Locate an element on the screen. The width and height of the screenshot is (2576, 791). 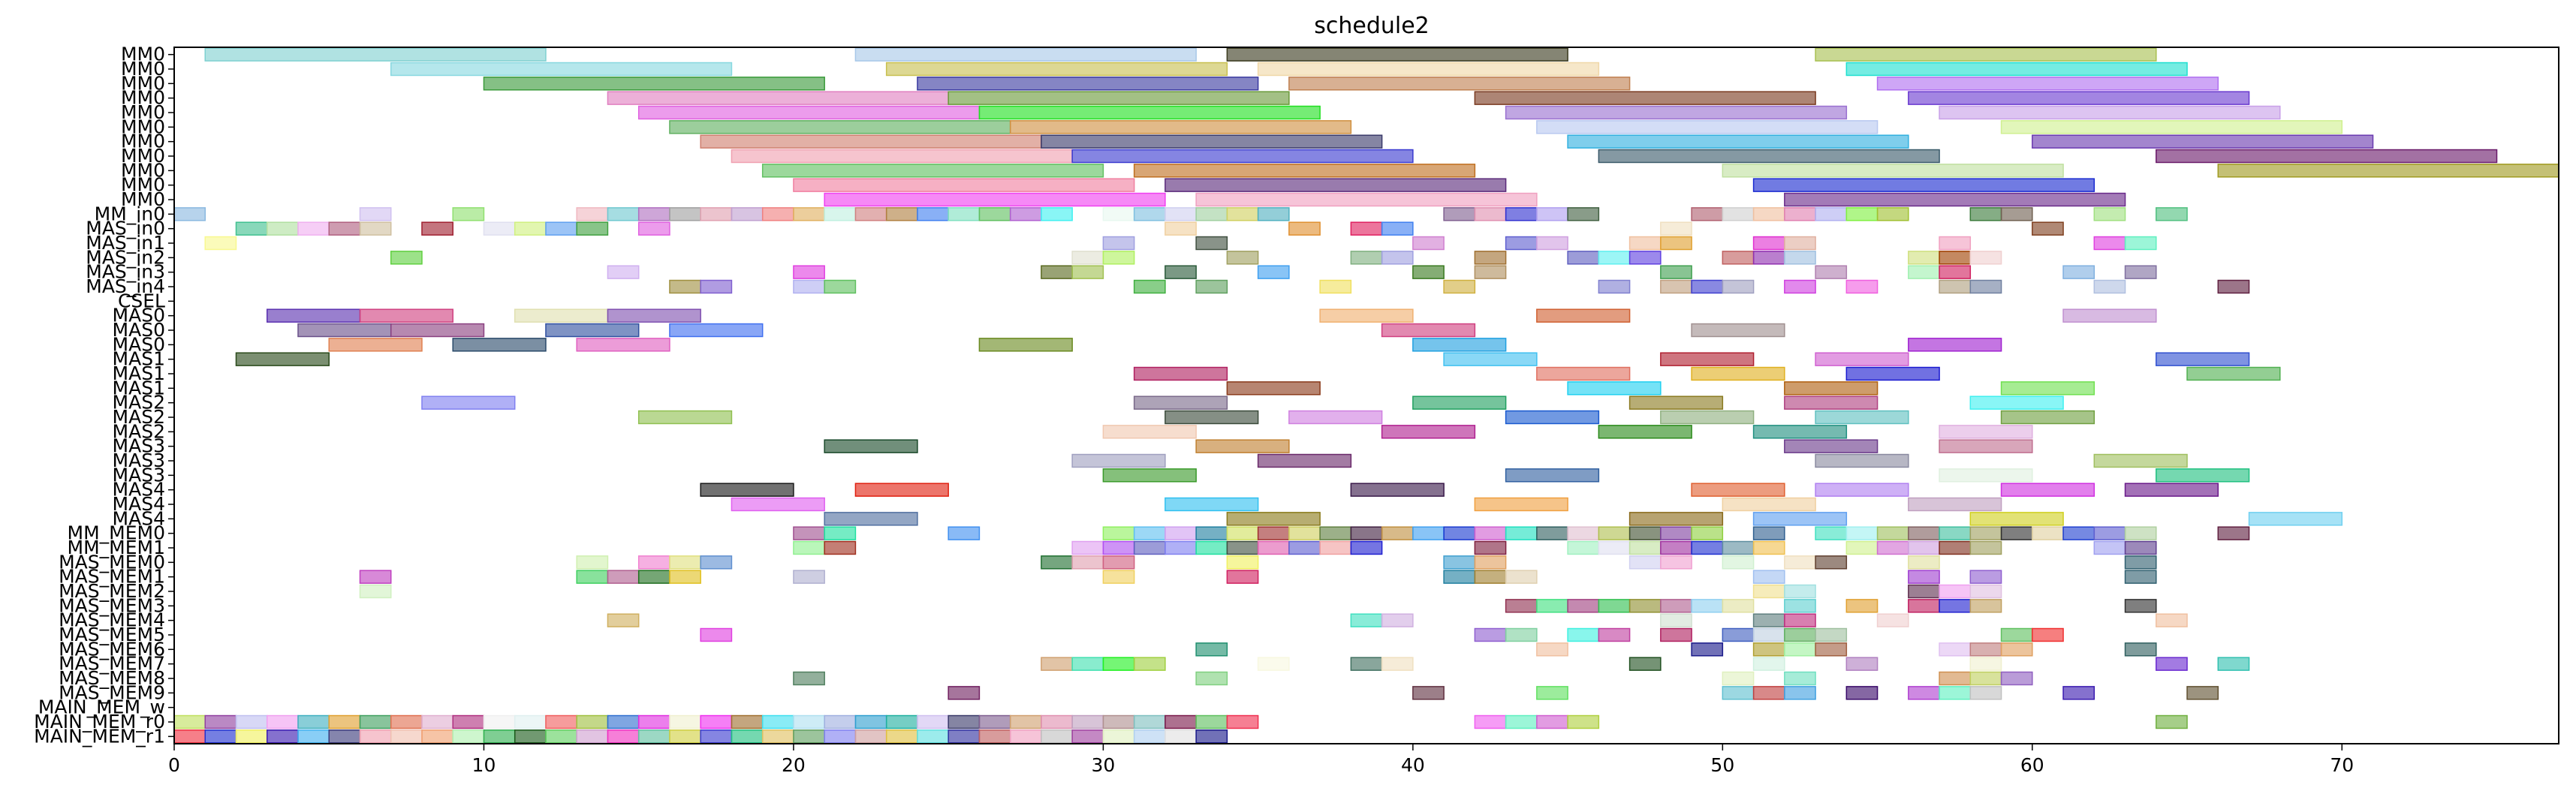
y-tick-label: MAS3 is located at coordinates (139, 446).